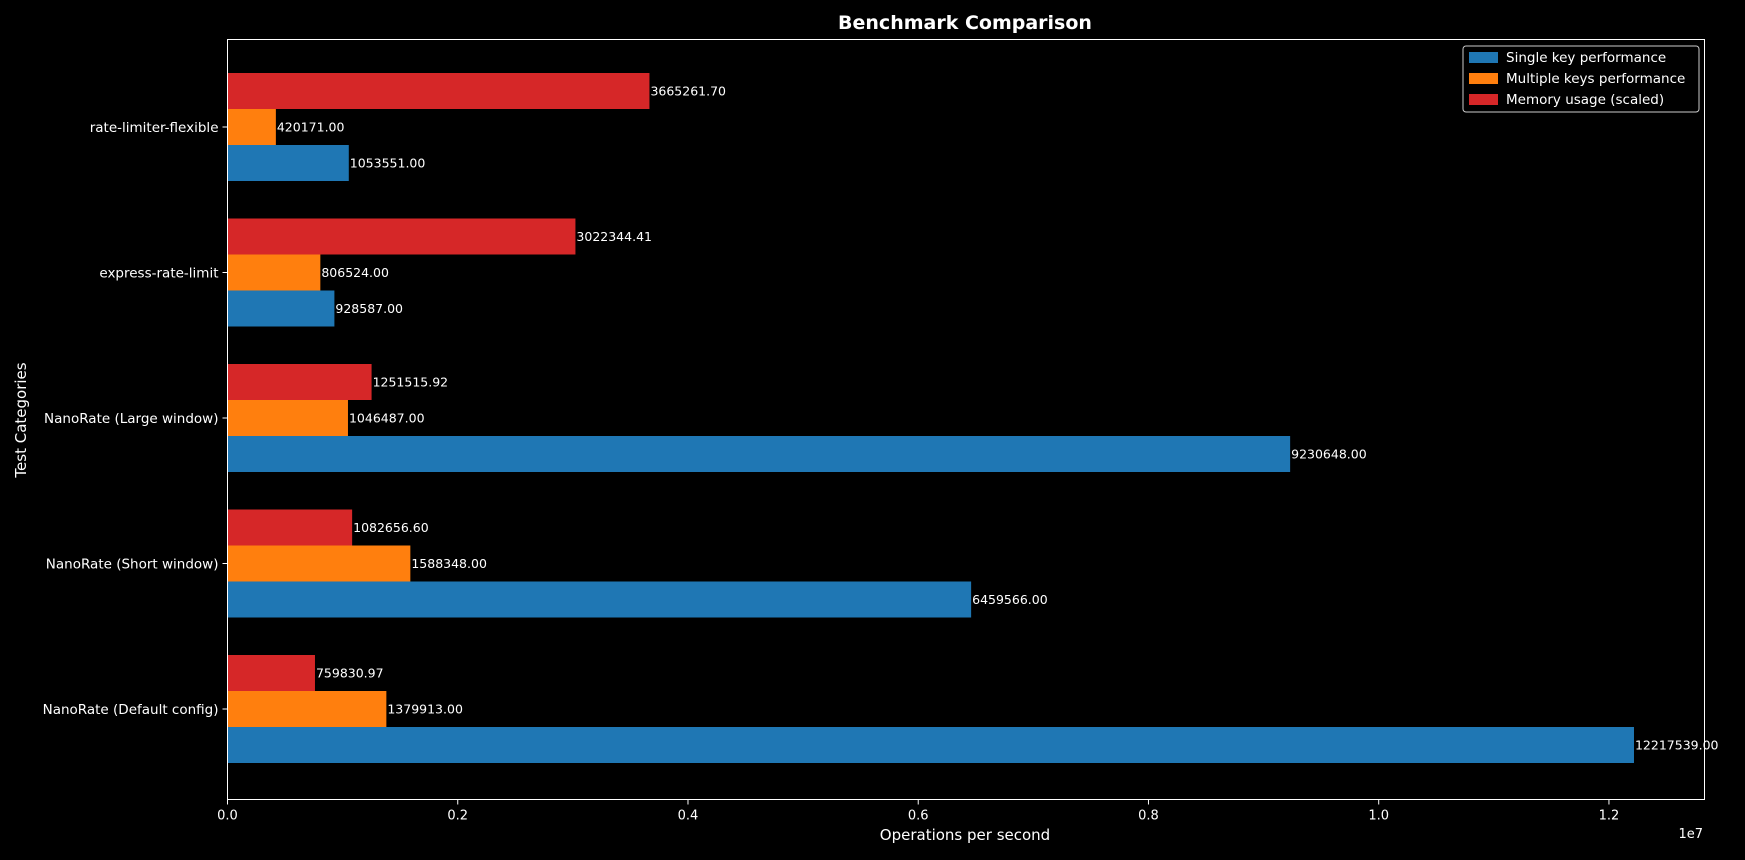 Image resolution: width=1745 pixels, height=860 pixels. Describe the element at coordinates (965, 23) in the screenshot. I see `chart-title: Benchmark Comparison` at that location.